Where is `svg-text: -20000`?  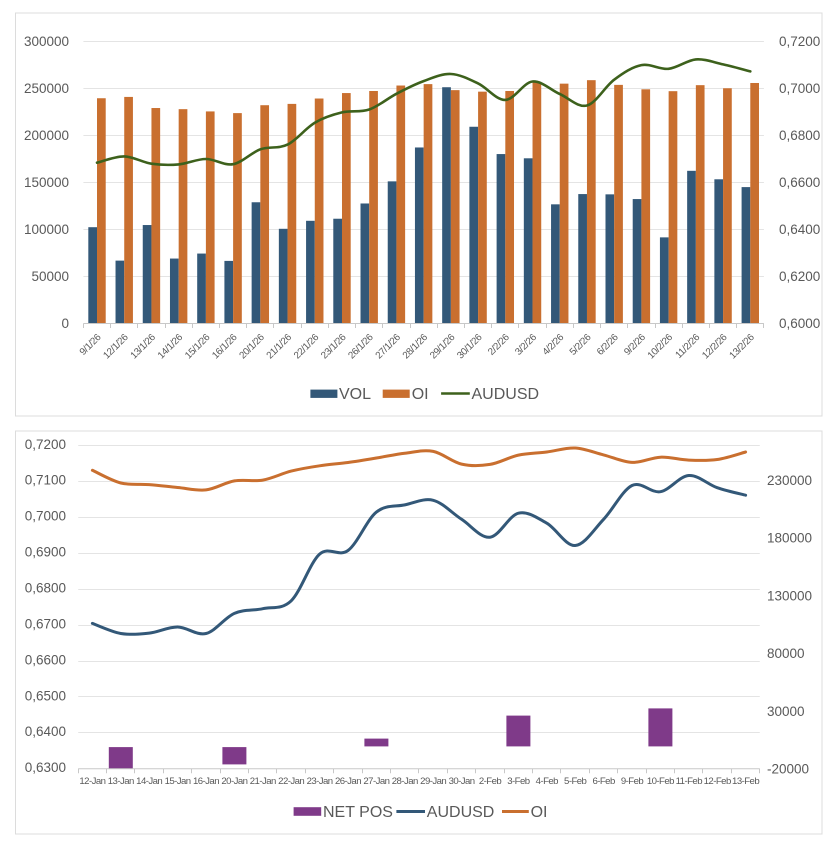 svg-text: -20000 is located at coordinates (788, 769).